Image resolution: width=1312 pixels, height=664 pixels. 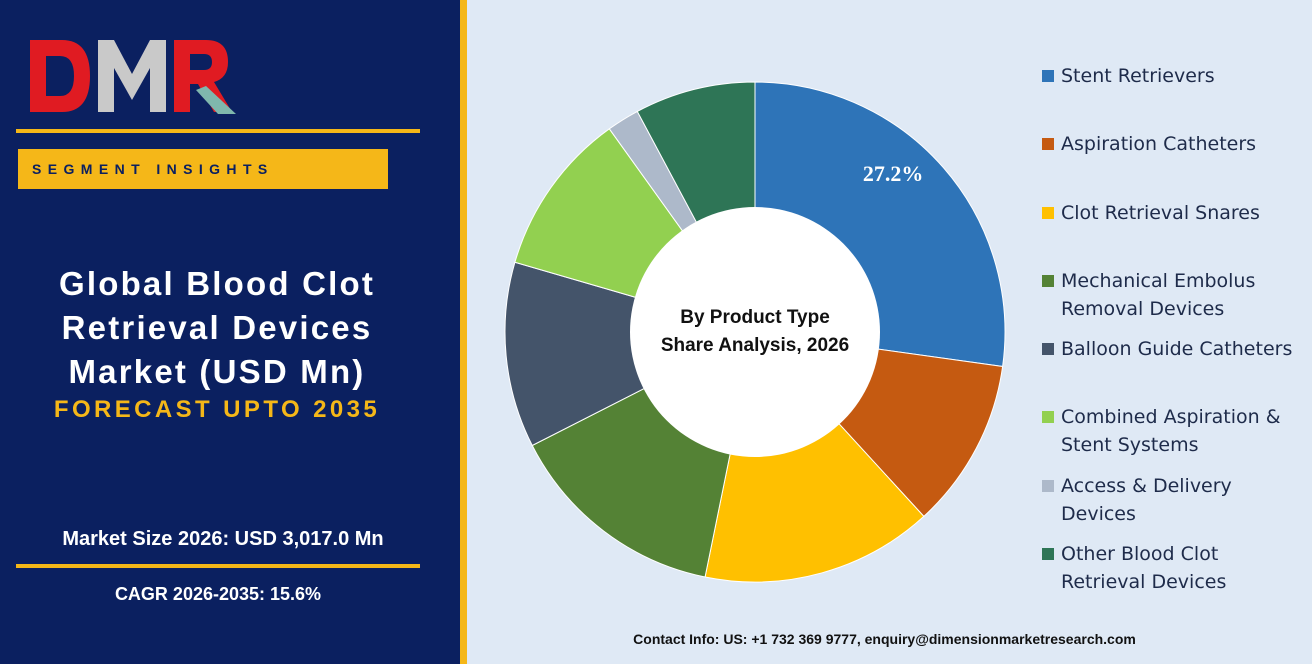 I want to click on legend-label-6-line-2: Stent Systems, so click(x=1130, y=445).